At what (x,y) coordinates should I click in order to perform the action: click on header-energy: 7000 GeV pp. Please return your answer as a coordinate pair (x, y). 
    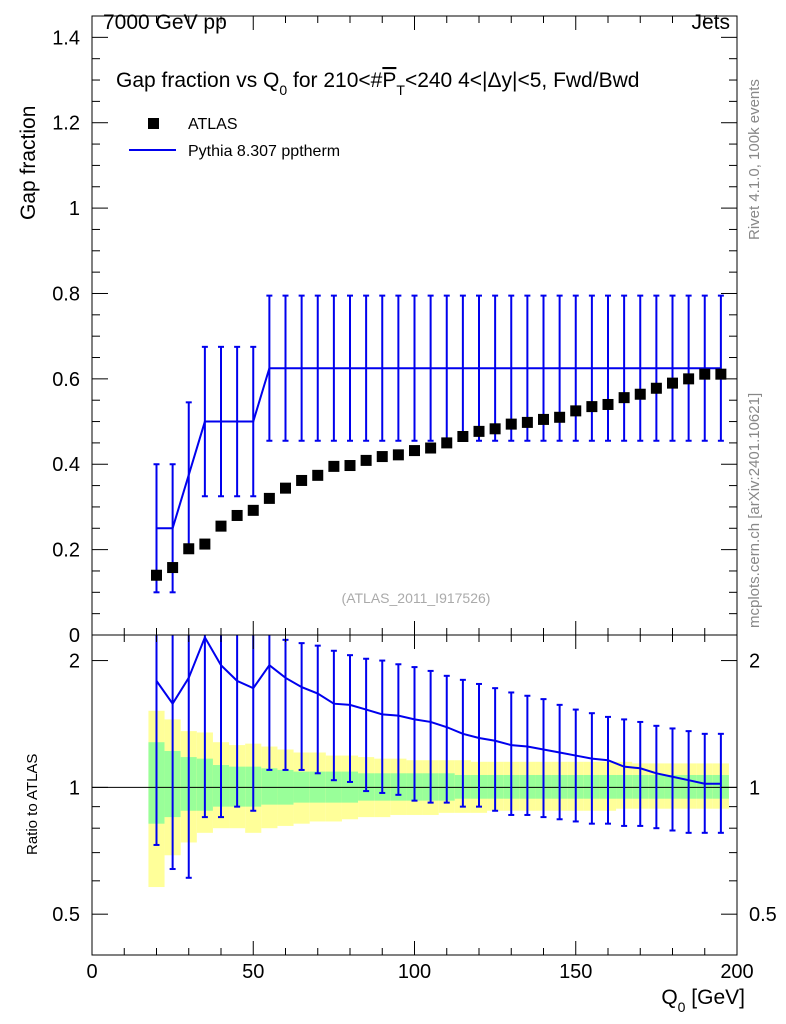
    Looking at the image, I should click on (165, 22).